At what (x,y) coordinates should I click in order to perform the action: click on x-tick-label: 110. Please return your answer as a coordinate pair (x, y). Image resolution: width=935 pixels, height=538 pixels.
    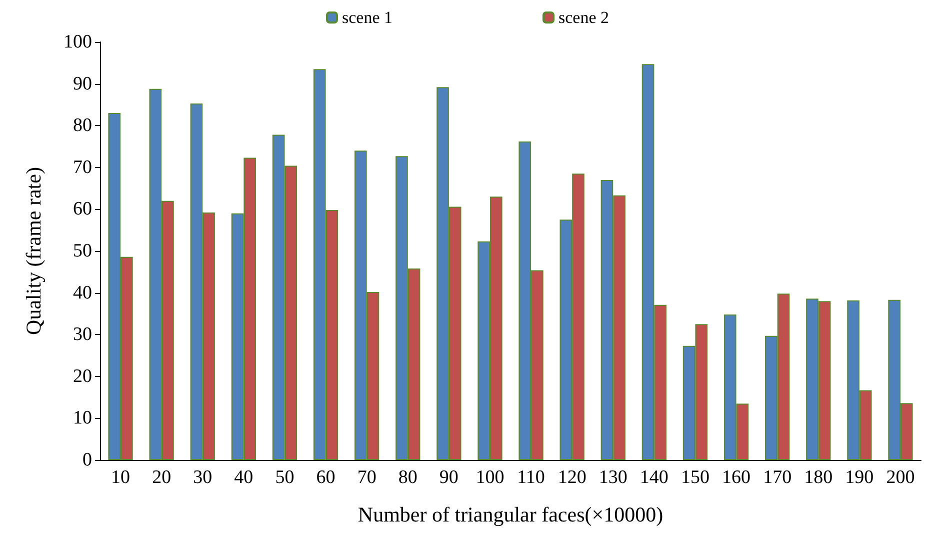
    Looking at the image, I should click on (531, 477).